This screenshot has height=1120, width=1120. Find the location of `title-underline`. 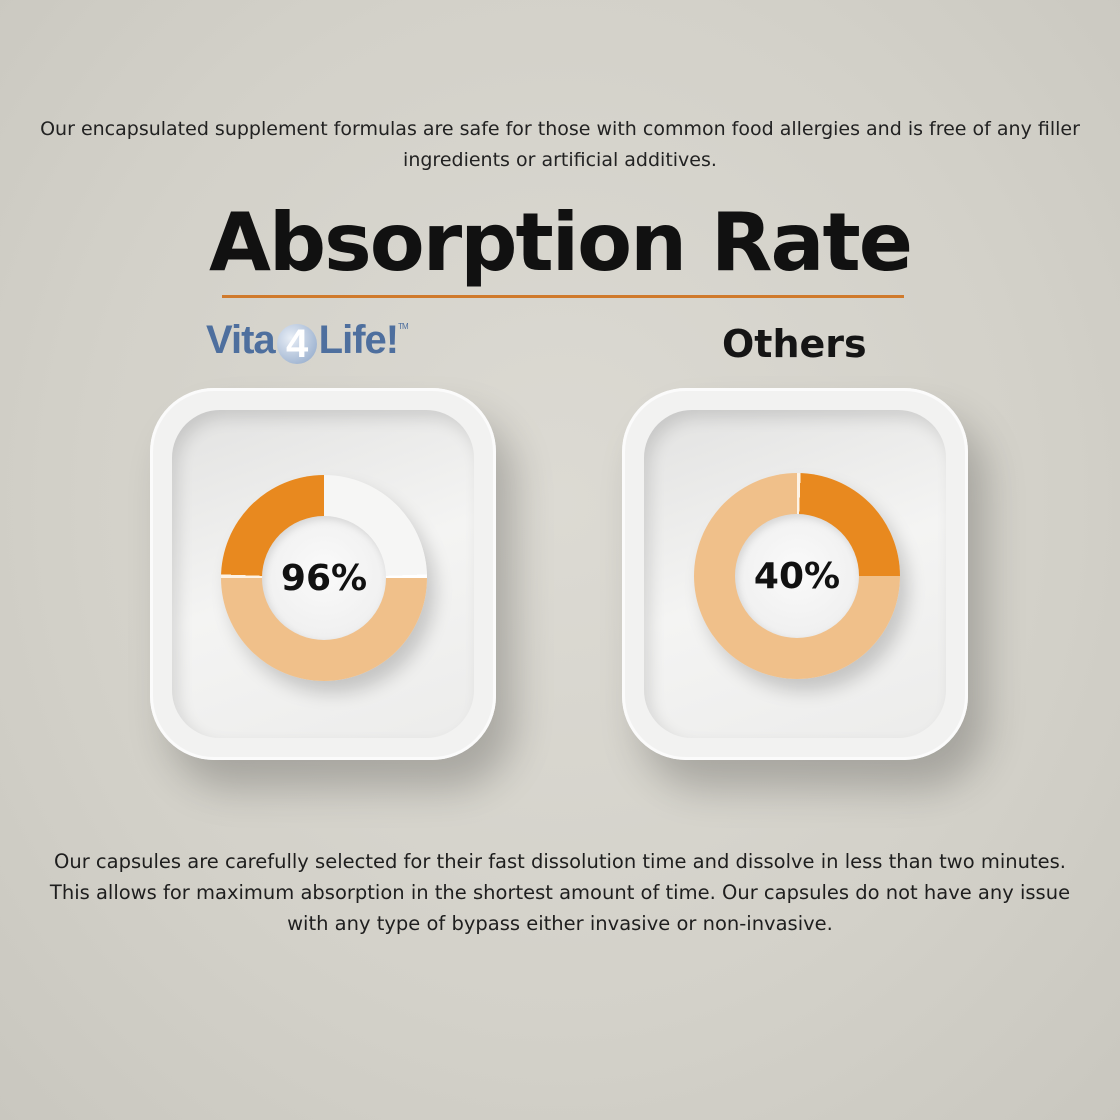

title-underline is located at coordinates (563, 296).